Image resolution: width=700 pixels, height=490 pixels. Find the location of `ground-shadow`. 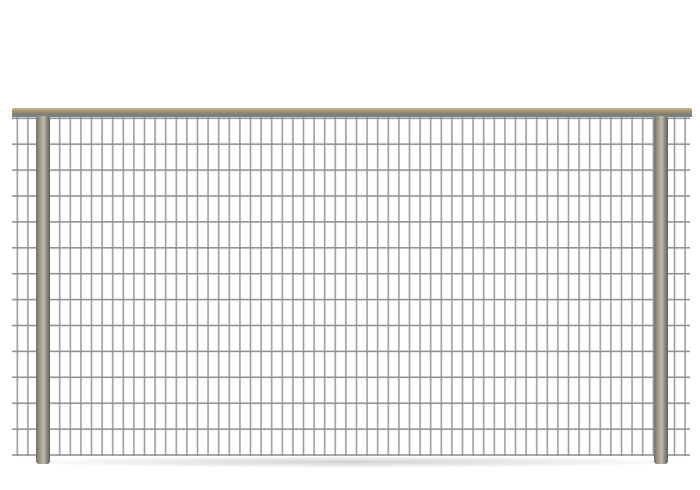

ground-shadow is located at coordinates (351, 462).